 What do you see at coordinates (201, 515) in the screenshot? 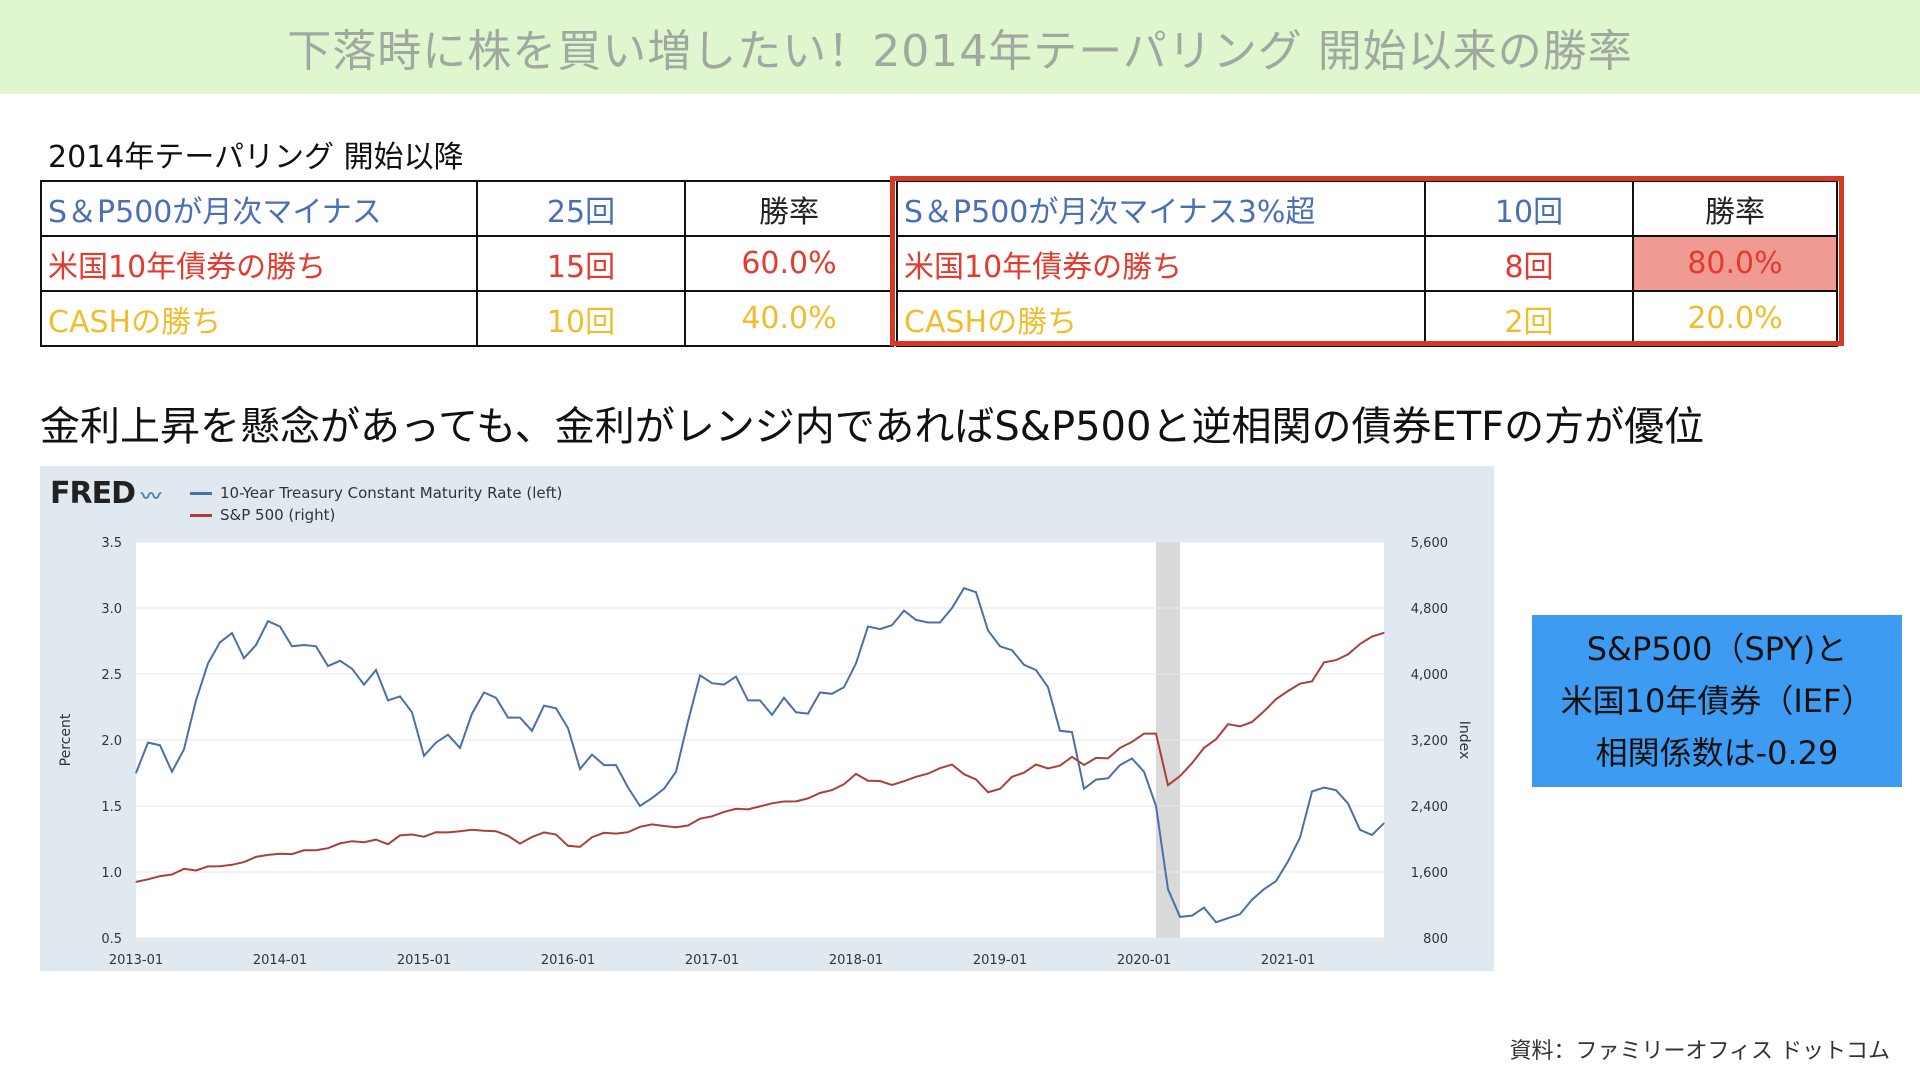
I see `legend-swatch` at bounding box center [201, 515].